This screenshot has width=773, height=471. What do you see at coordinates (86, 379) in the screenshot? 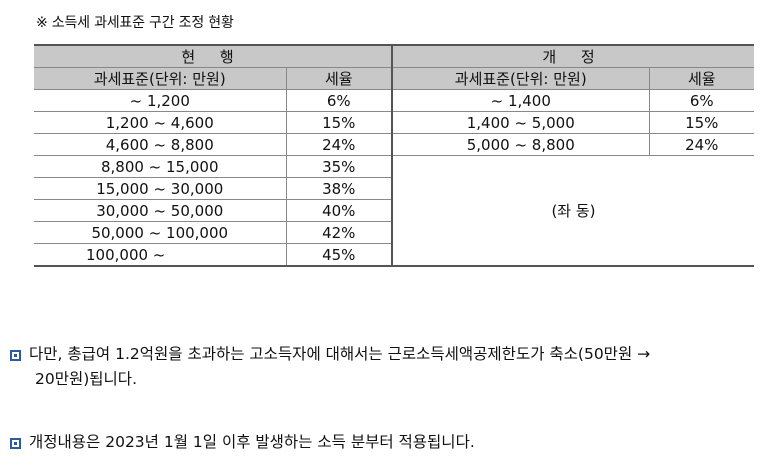
I see `note-text-line2: 20만원)됩니다.` at bounding box center [86, 379].